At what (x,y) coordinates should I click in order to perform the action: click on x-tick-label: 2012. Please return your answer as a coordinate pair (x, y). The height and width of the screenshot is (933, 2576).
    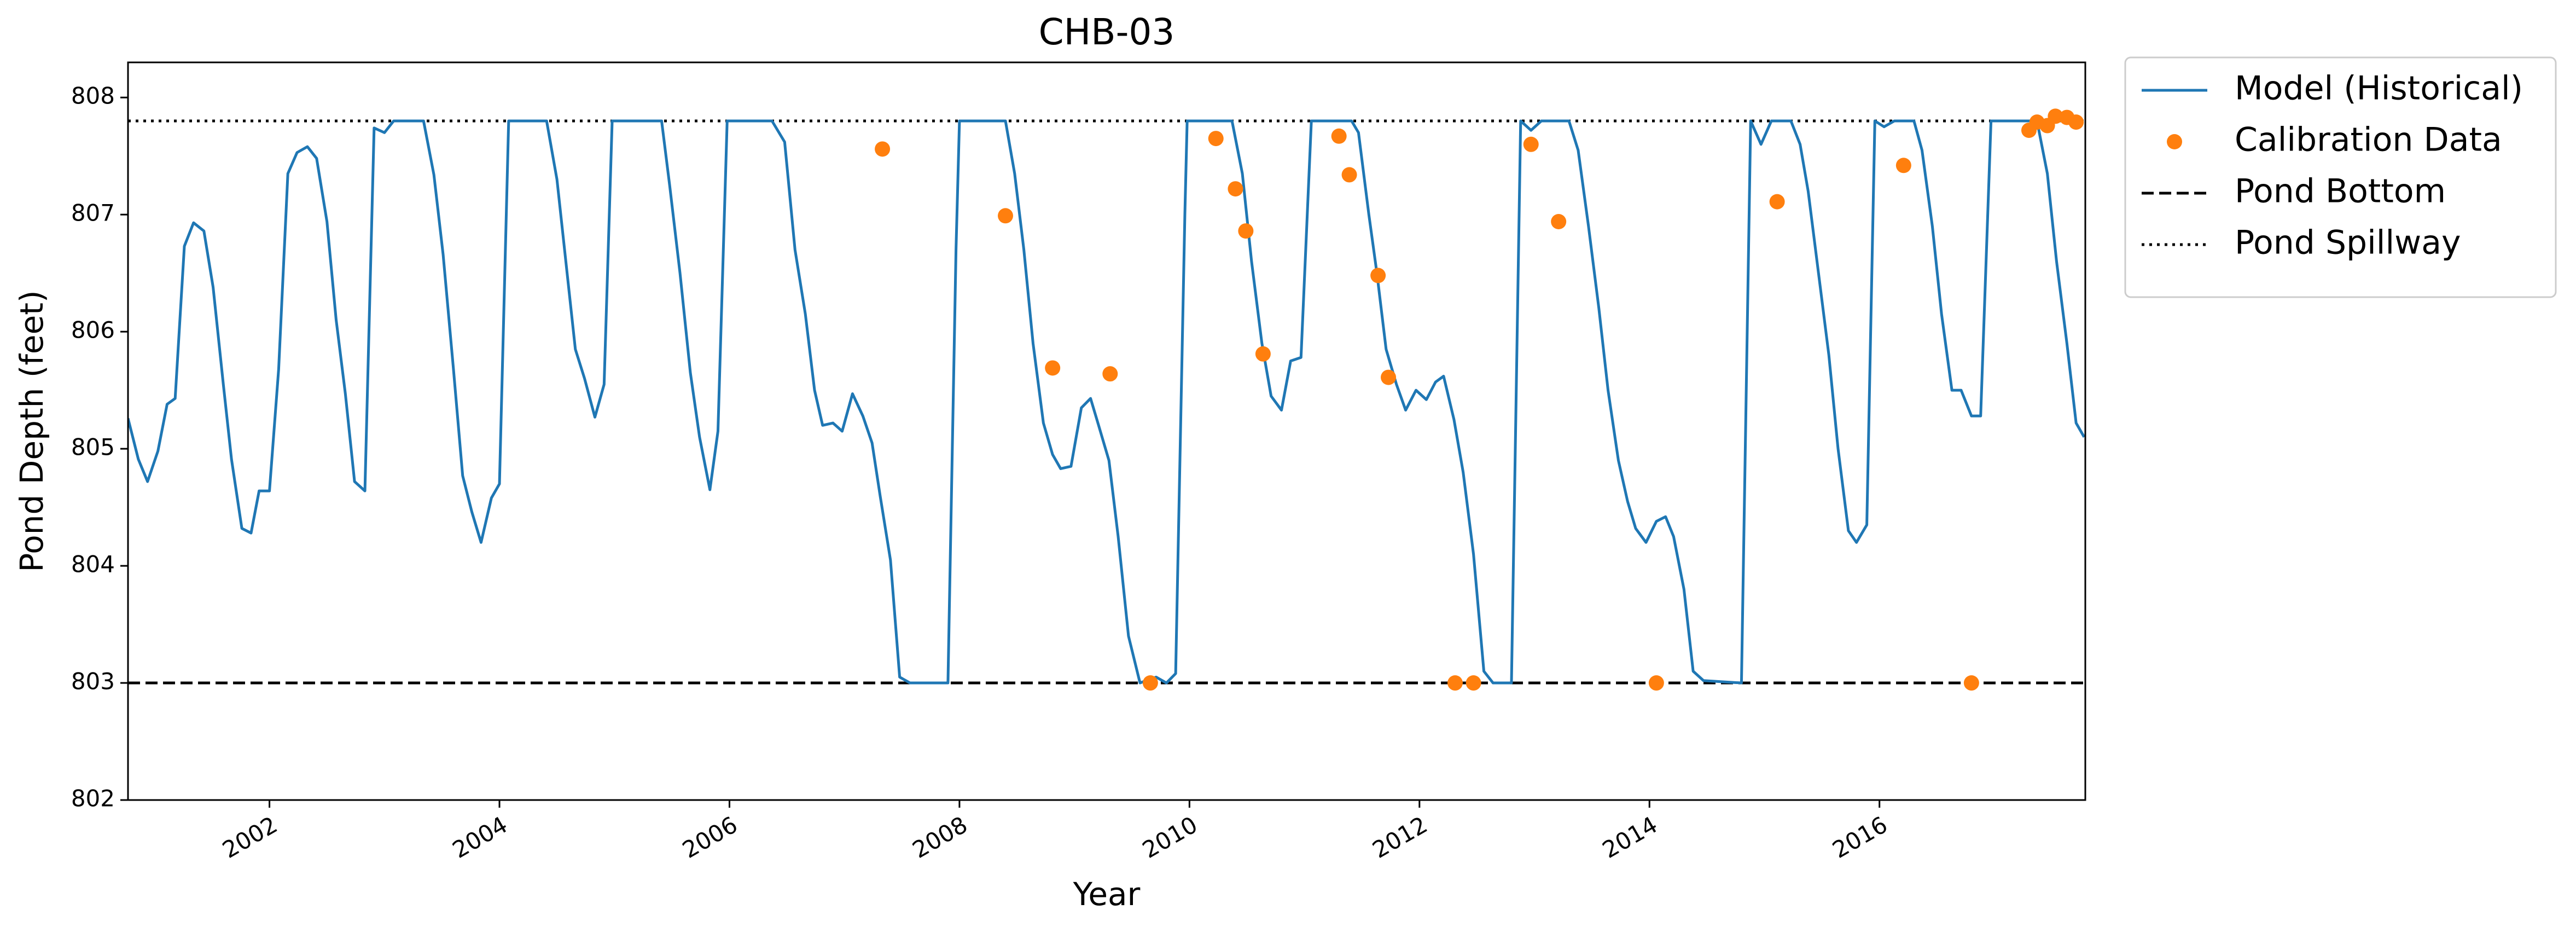
    Looking at the image, I should click on (1400, 837).